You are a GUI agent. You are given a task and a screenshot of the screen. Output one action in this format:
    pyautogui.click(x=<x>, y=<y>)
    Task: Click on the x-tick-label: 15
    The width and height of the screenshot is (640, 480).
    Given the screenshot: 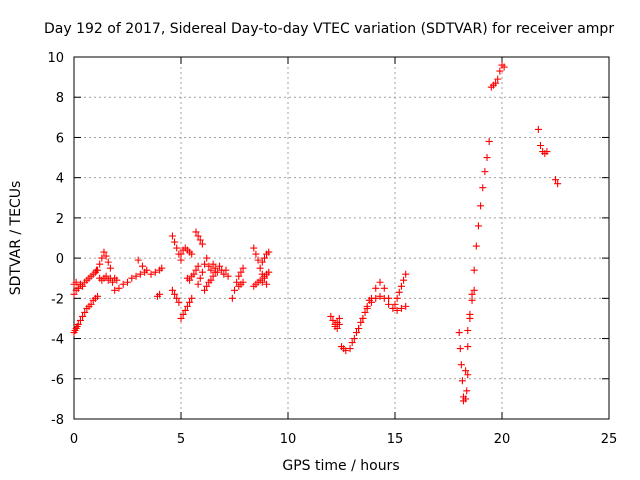 What is the action you would take?
    pyautogui.click(x=395, y=439)
    